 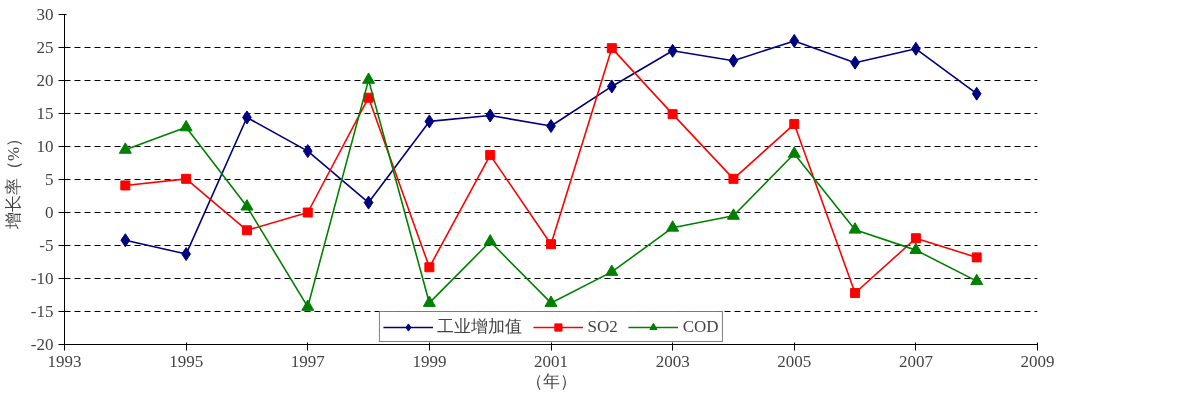 I want to click on y-tick-label: 20, so click(x=45, y=80).